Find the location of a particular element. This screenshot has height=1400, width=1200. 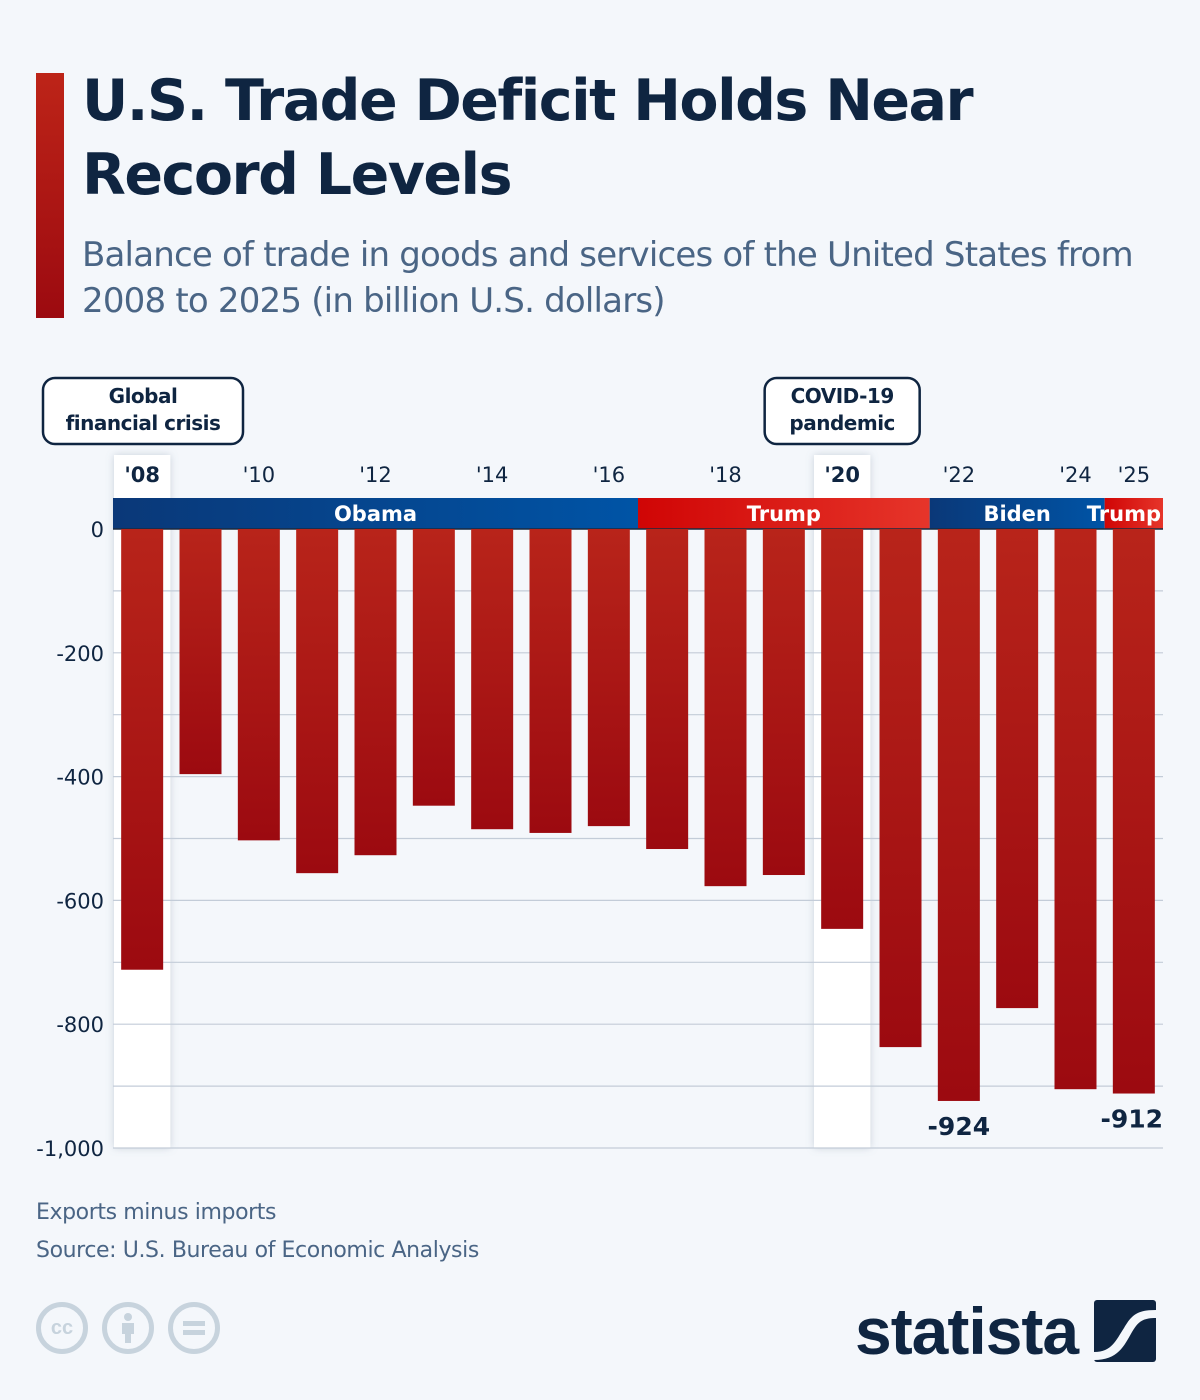

title-accent-bar is located at coordinates (50, 195).